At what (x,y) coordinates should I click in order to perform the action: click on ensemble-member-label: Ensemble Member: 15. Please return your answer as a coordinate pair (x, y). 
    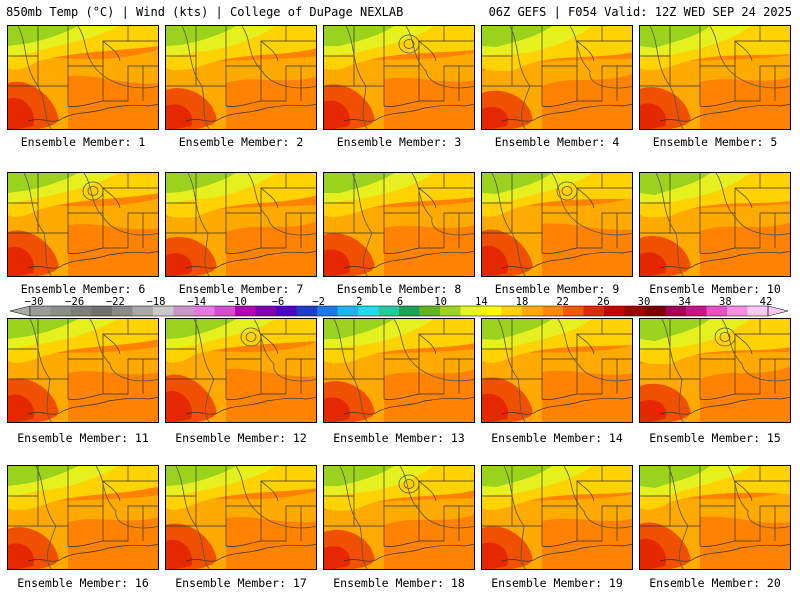
    Looking at the image, I should click on (715, 438).